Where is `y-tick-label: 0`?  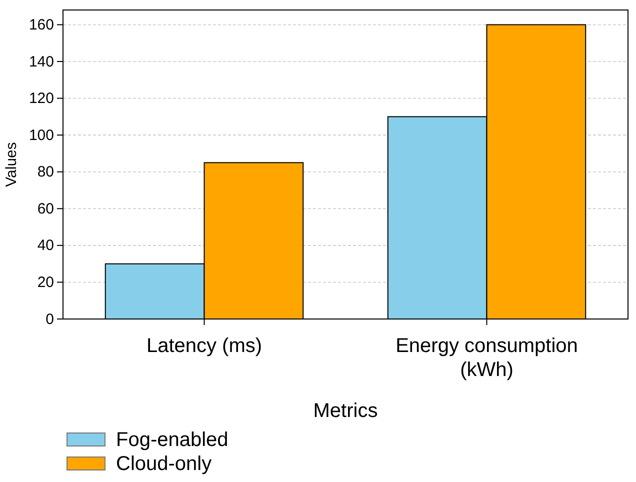 y-tick-label: 0 is located at coordinates (50, 319).